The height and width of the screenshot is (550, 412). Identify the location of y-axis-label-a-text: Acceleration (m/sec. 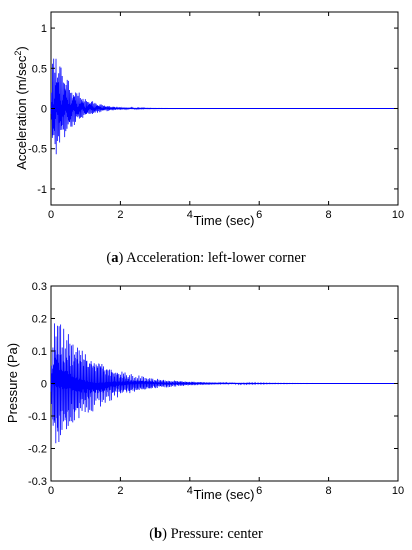
(21, 112).